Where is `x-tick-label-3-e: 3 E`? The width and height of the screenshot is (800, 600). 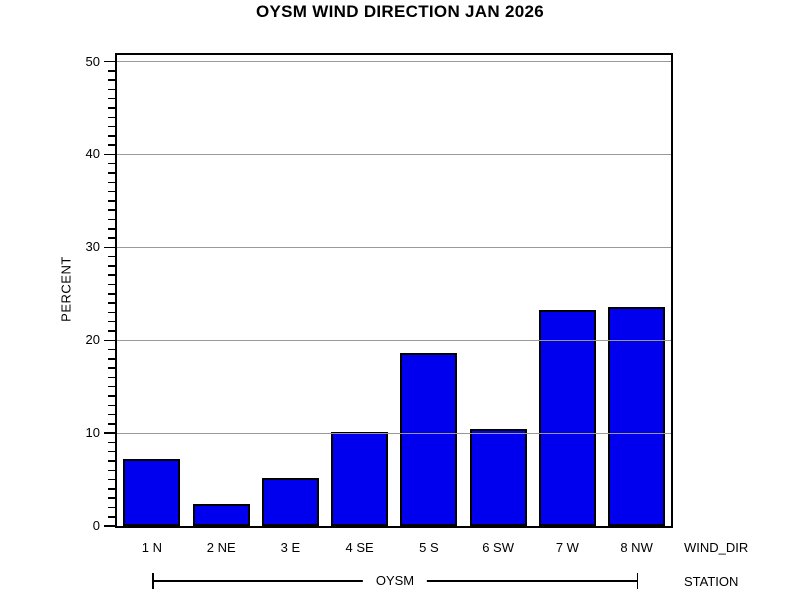
x-tick-label-3-e: 3 E is located at coordinates (290, 547).